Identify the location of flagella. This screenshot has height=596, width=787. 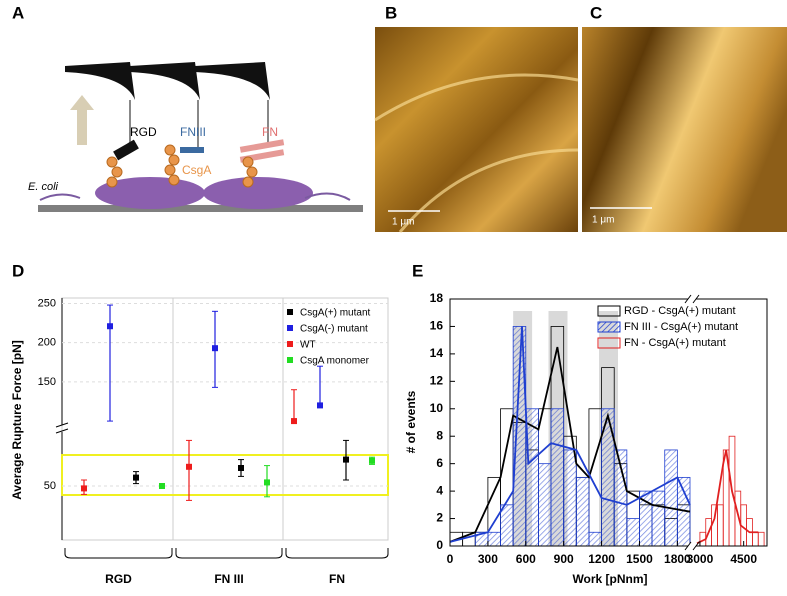
(195, 196).